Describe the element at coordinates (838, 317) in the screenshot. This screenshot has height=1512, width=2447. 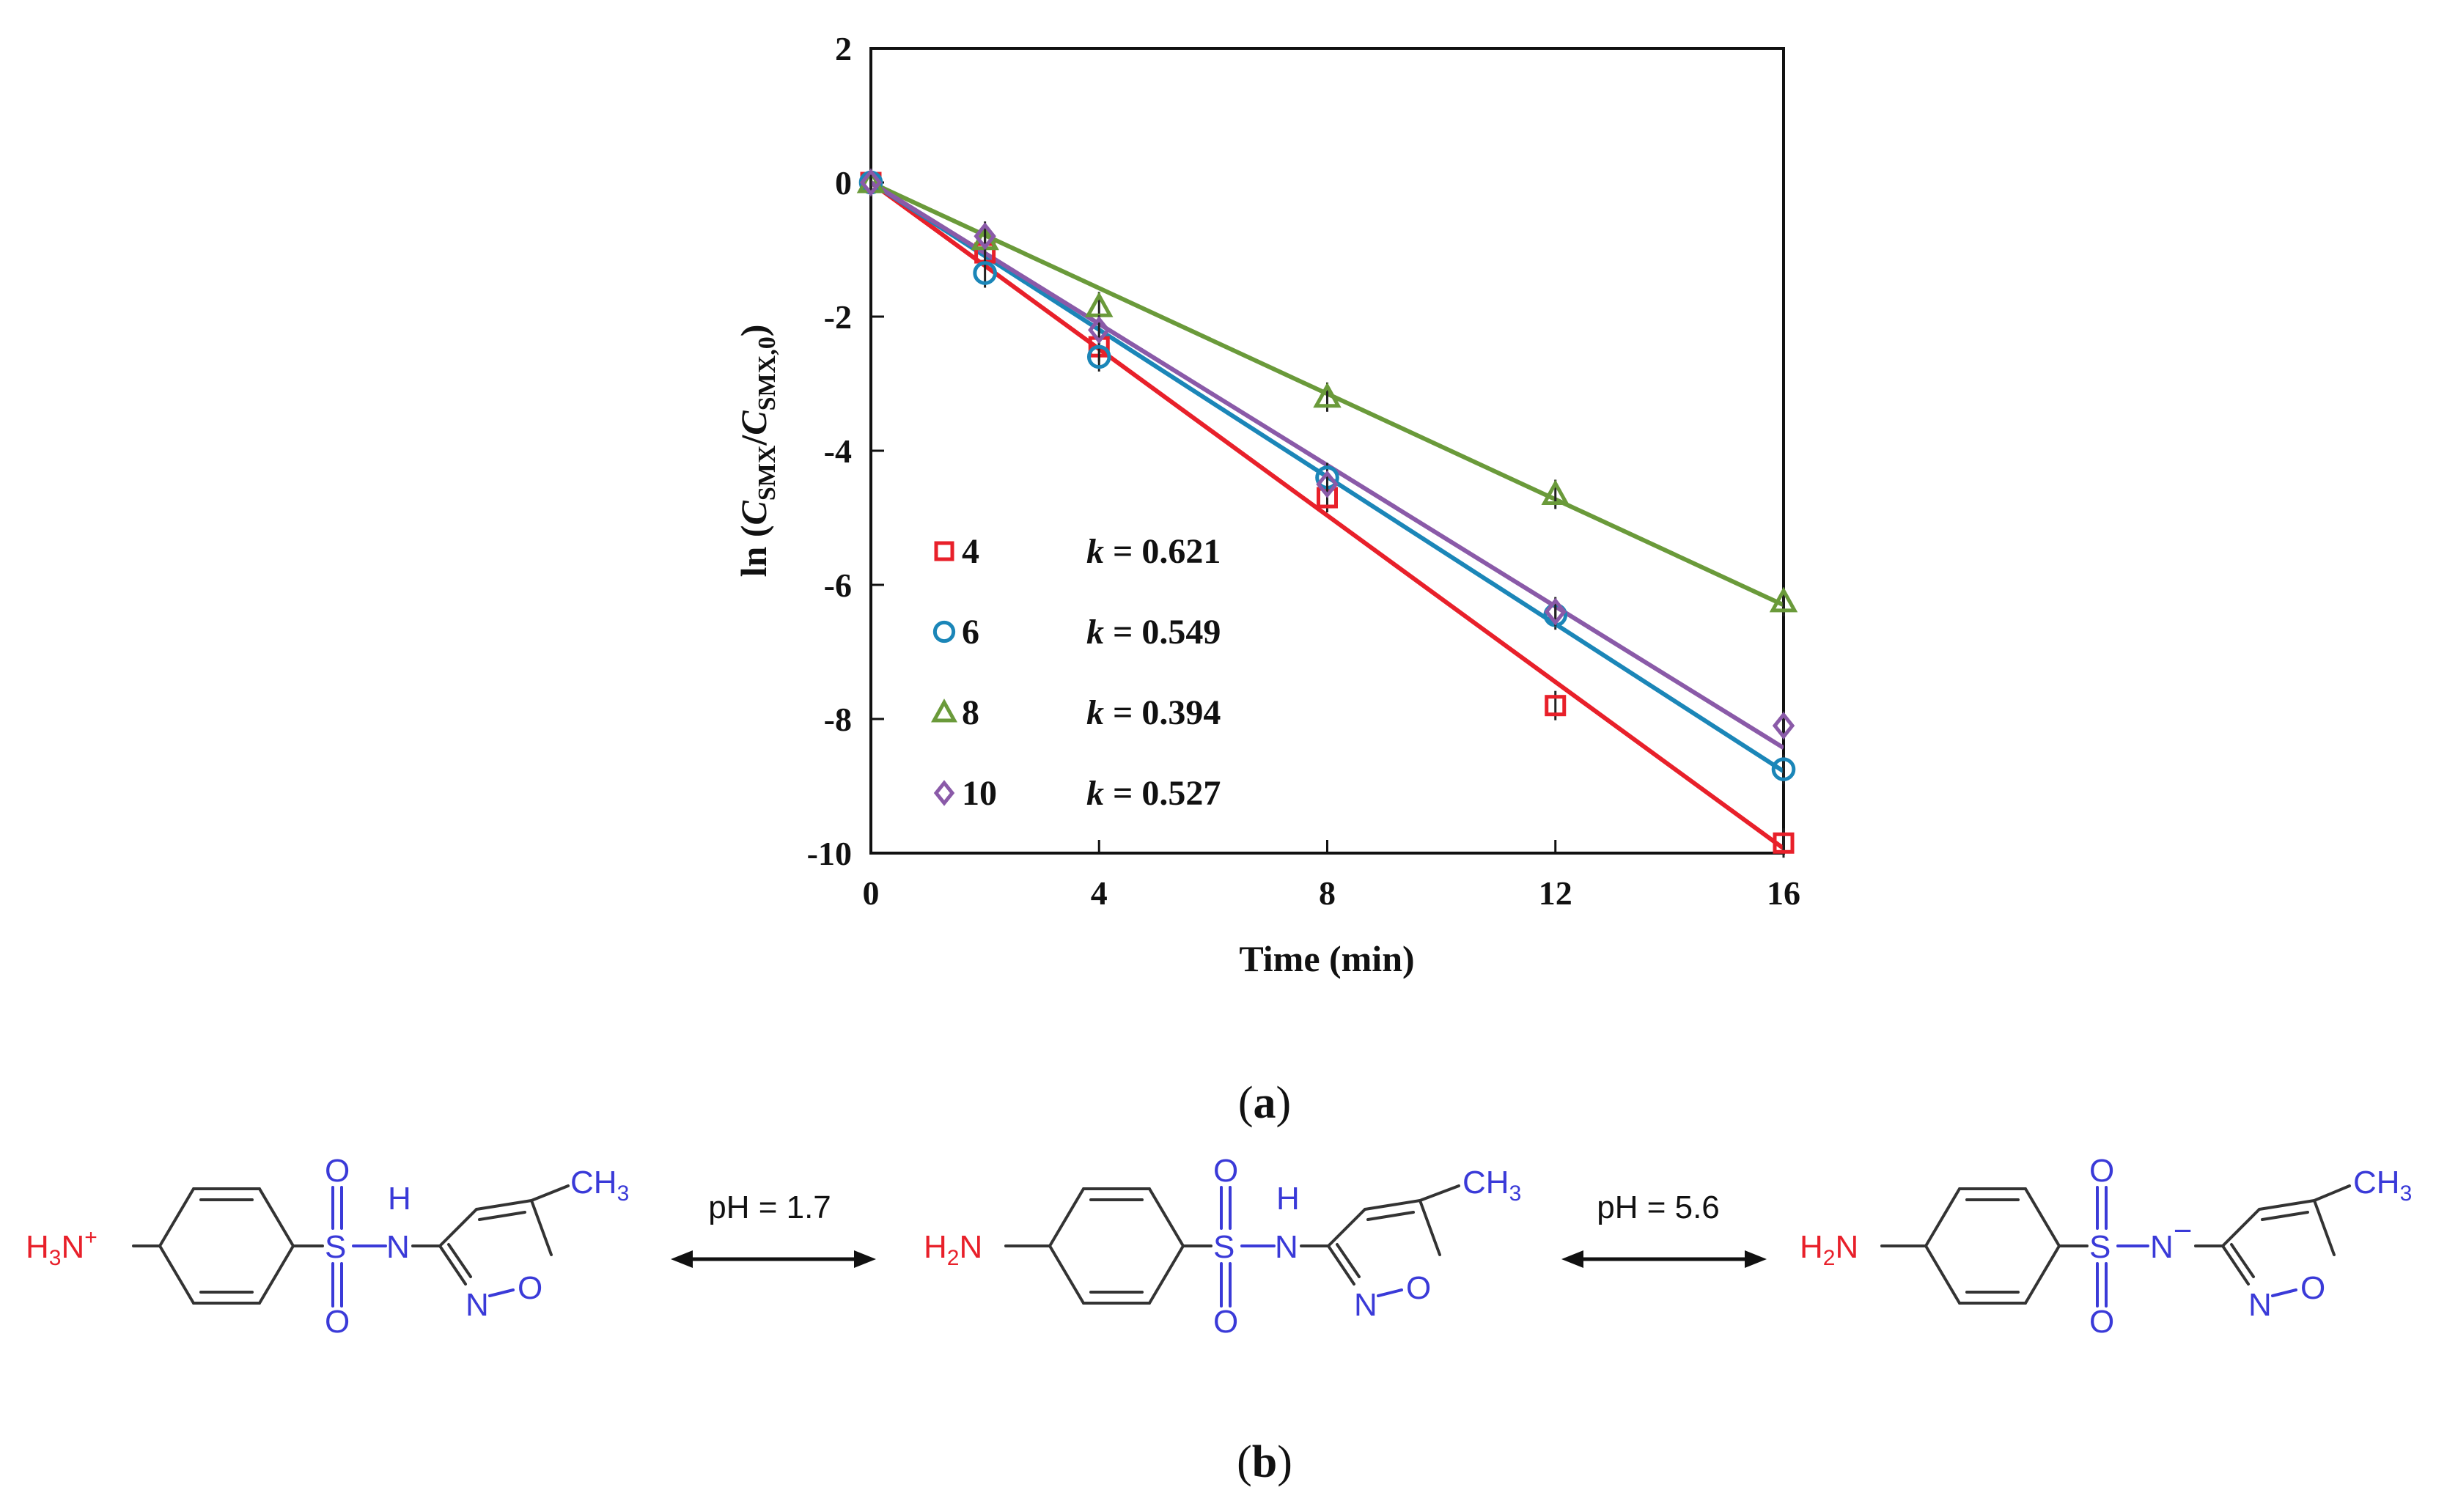
I see `y-tick-label: -2` at that location.